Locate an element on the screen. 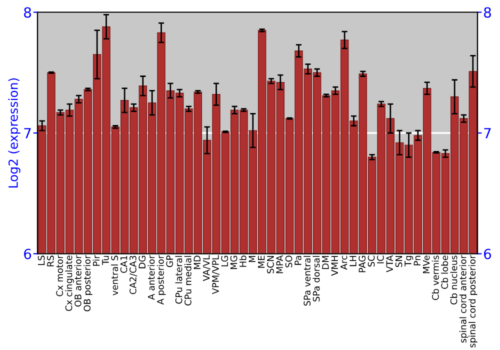 The image size is (500, 350). x-tick-label: SC is located at coordinates (371, 261).